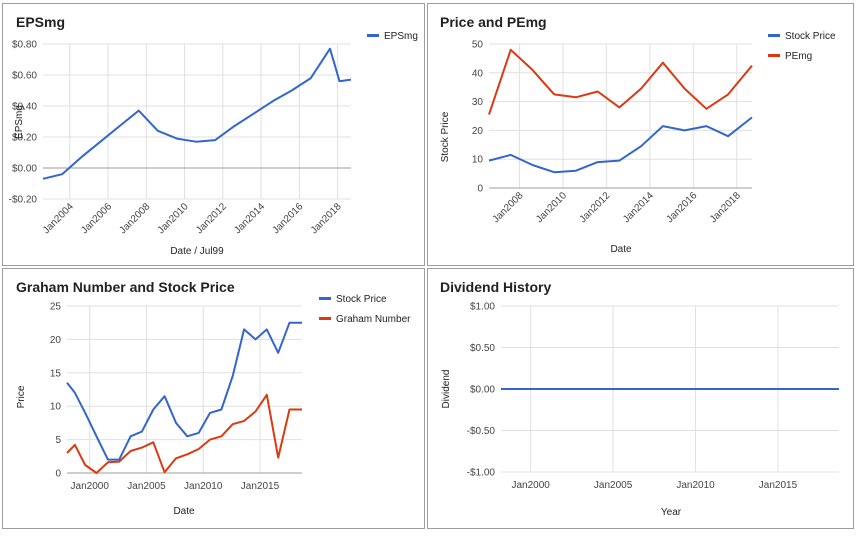  Describe the element at coordinates (58, 440) in the screenshot. I see `y-tick-label: 5` at that location.